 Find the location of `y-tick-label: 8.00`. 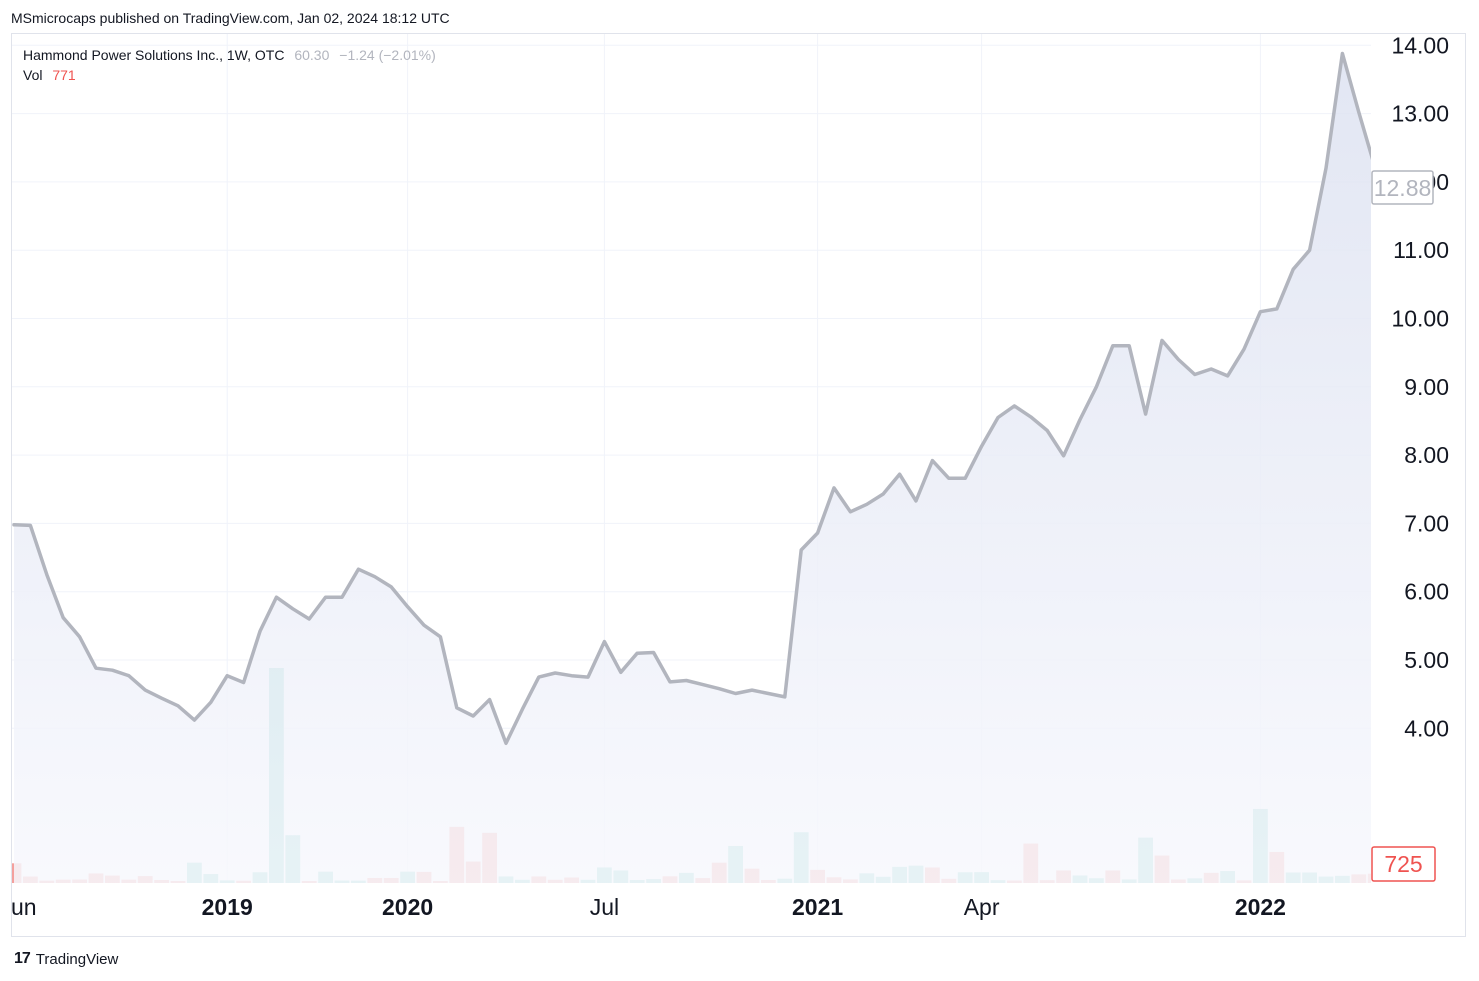

y-tick-label: 8.00 is located at coordinates (1426, 455).